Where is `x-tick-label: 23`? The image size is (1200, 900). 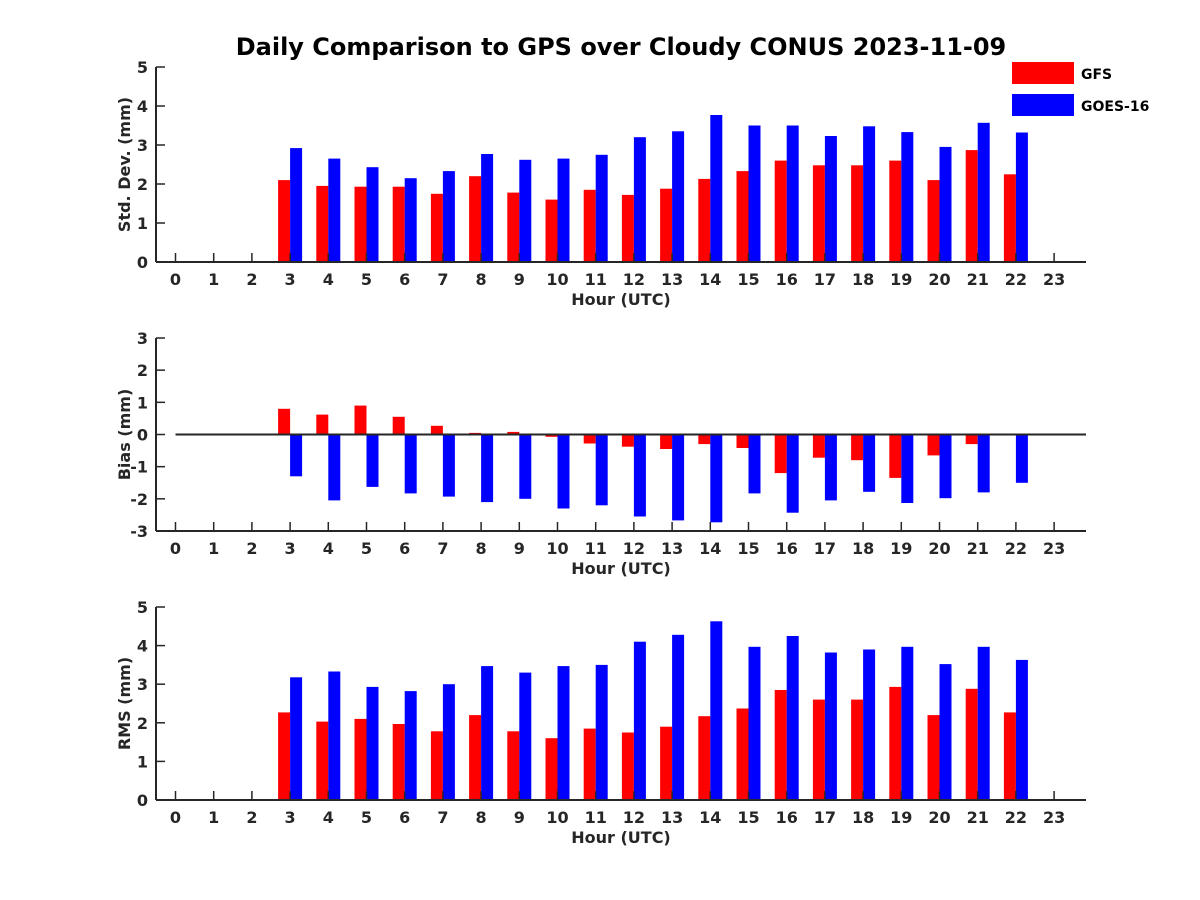
x-tick-label: 23 is located at coordinates (1054, 279).